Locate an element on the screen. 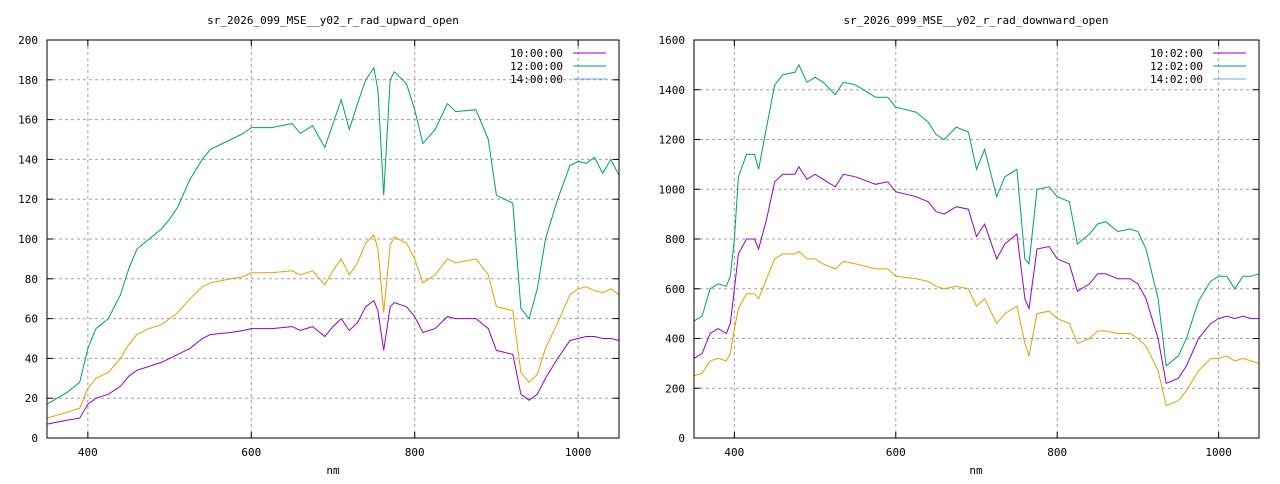 Image resolution: width=1280 pixels, height=484 pixels. y-tick-label: 400 is located at coordinates (675, 339).